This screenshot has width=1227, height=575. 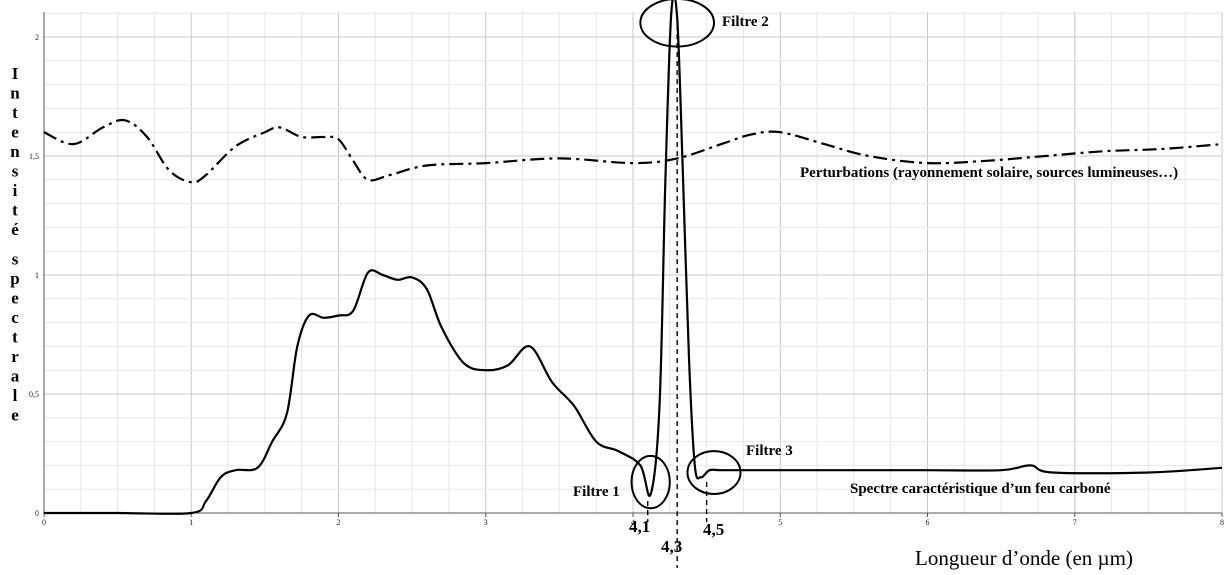 I want to click on wavelength-label: 4,3, so click(x=671, y=546).